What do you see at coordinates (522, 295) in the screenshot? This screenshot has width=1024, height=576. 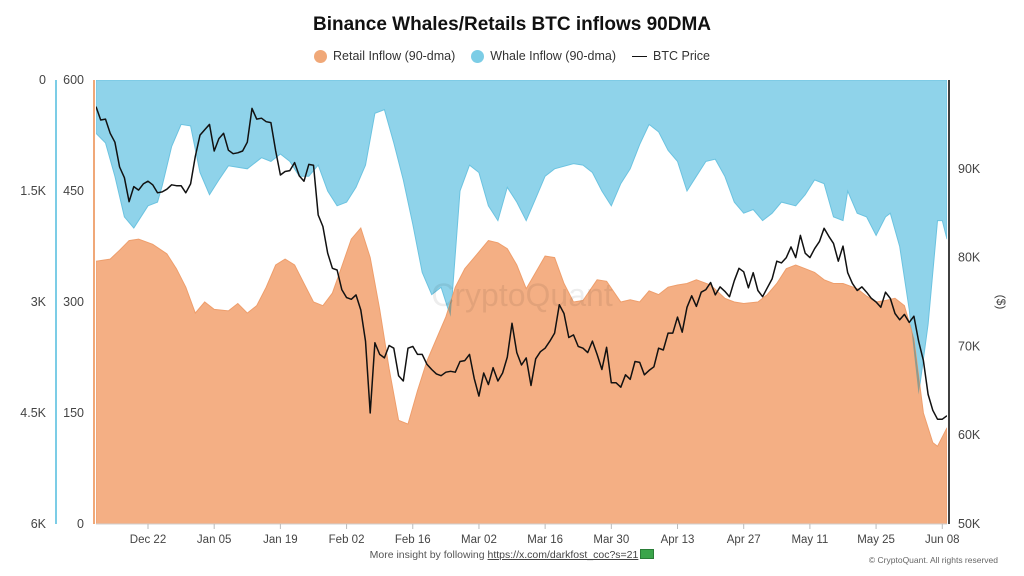 I see `watermark: CryptoQuant` at bounding box center [522, 295].